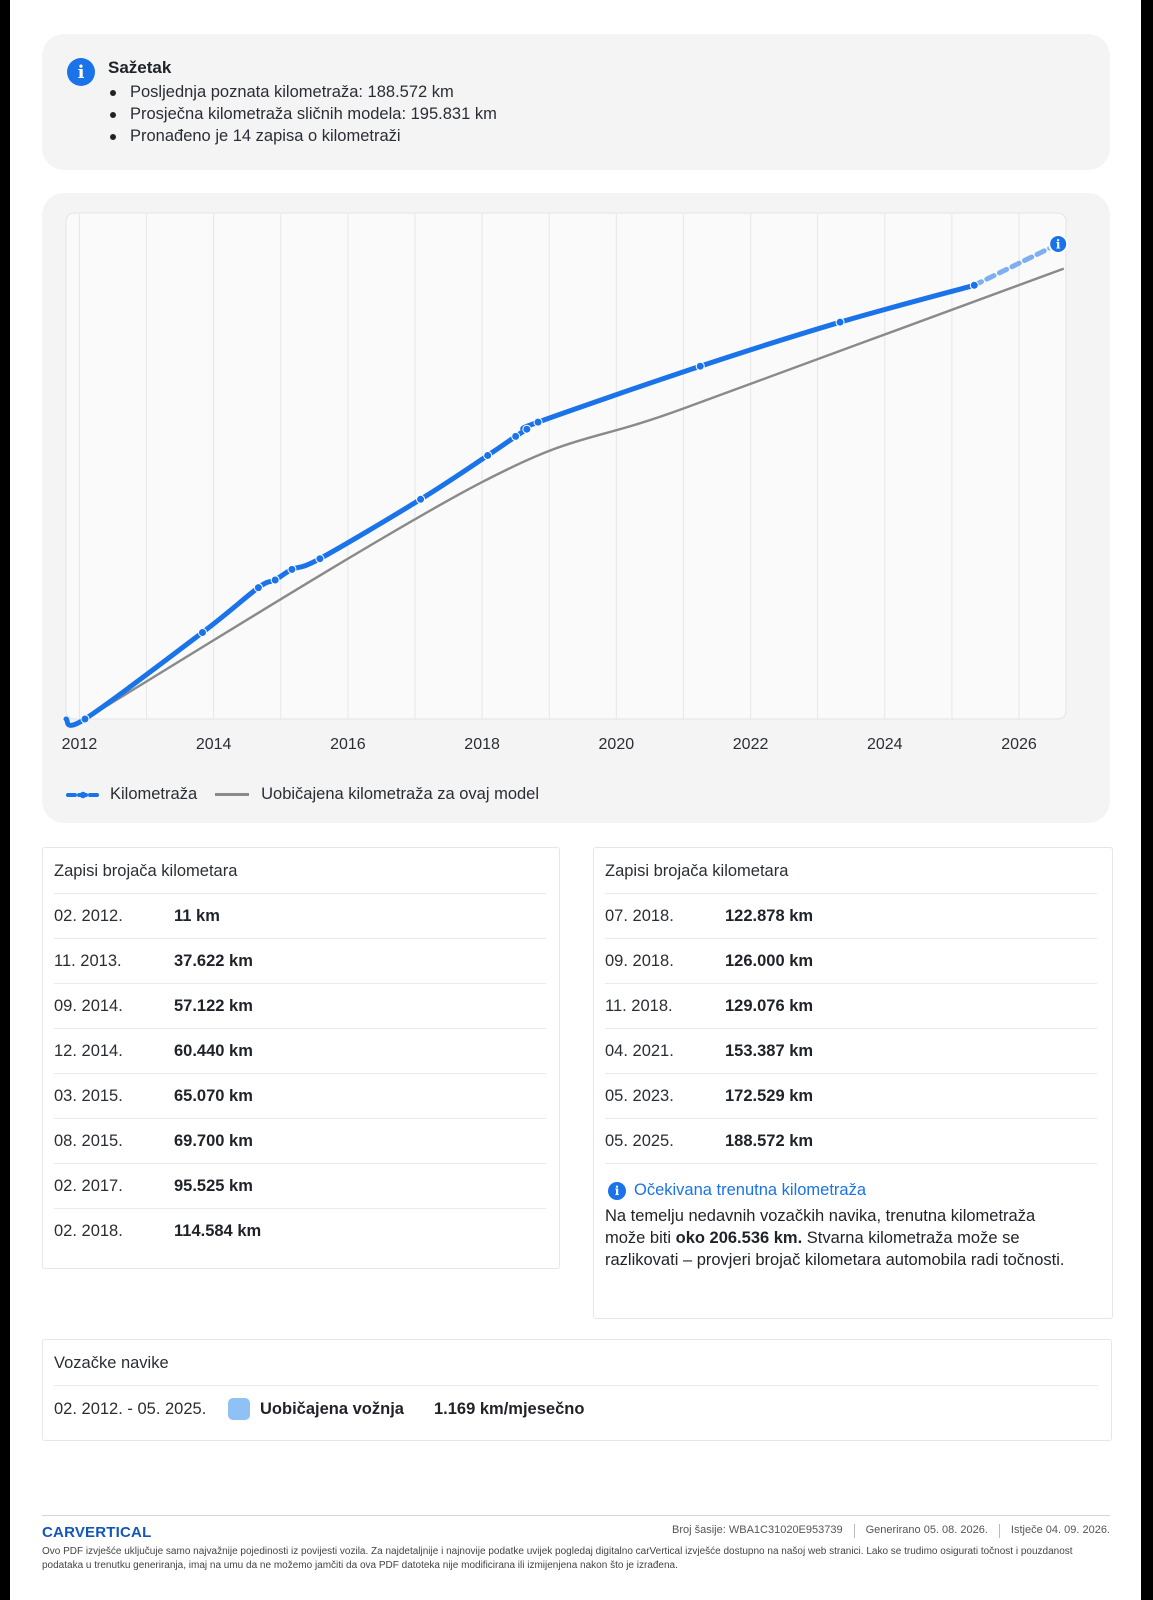 The height and width of the screenshot is (1600, 1153). What do you see at coordinates (88, 1186) in the screenshot?
I see `record-date: 02. 2017.` at bounding box center [88, 1186].